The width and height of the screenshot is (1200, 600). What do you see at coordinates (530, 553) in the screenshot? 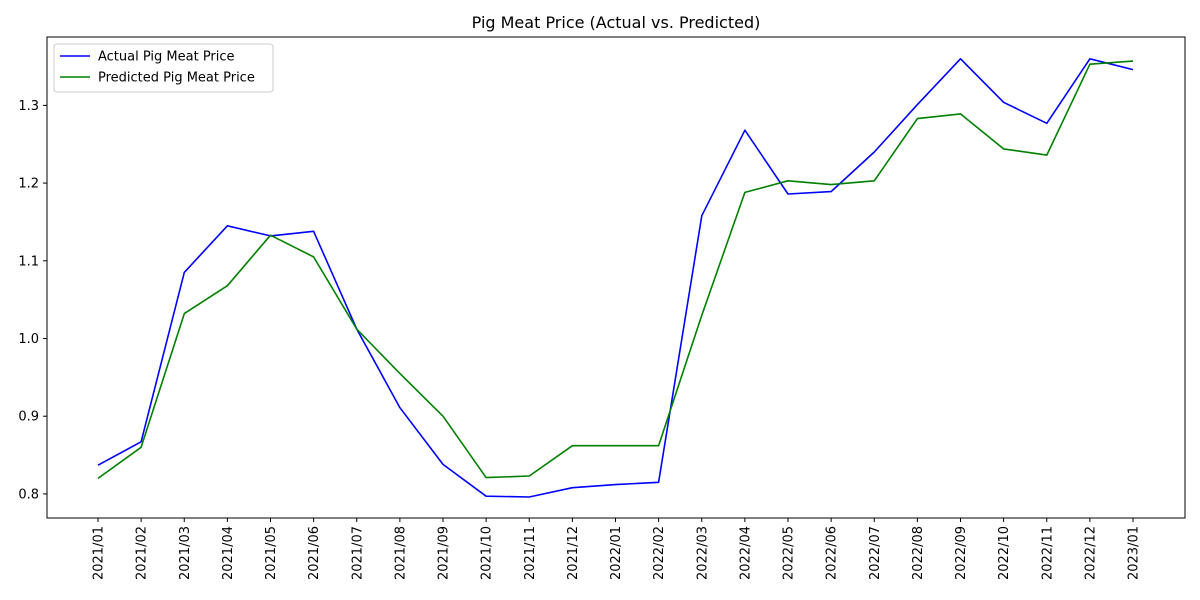
I see `x-tick-label: 2021/11` at bounding box center [530, 553].